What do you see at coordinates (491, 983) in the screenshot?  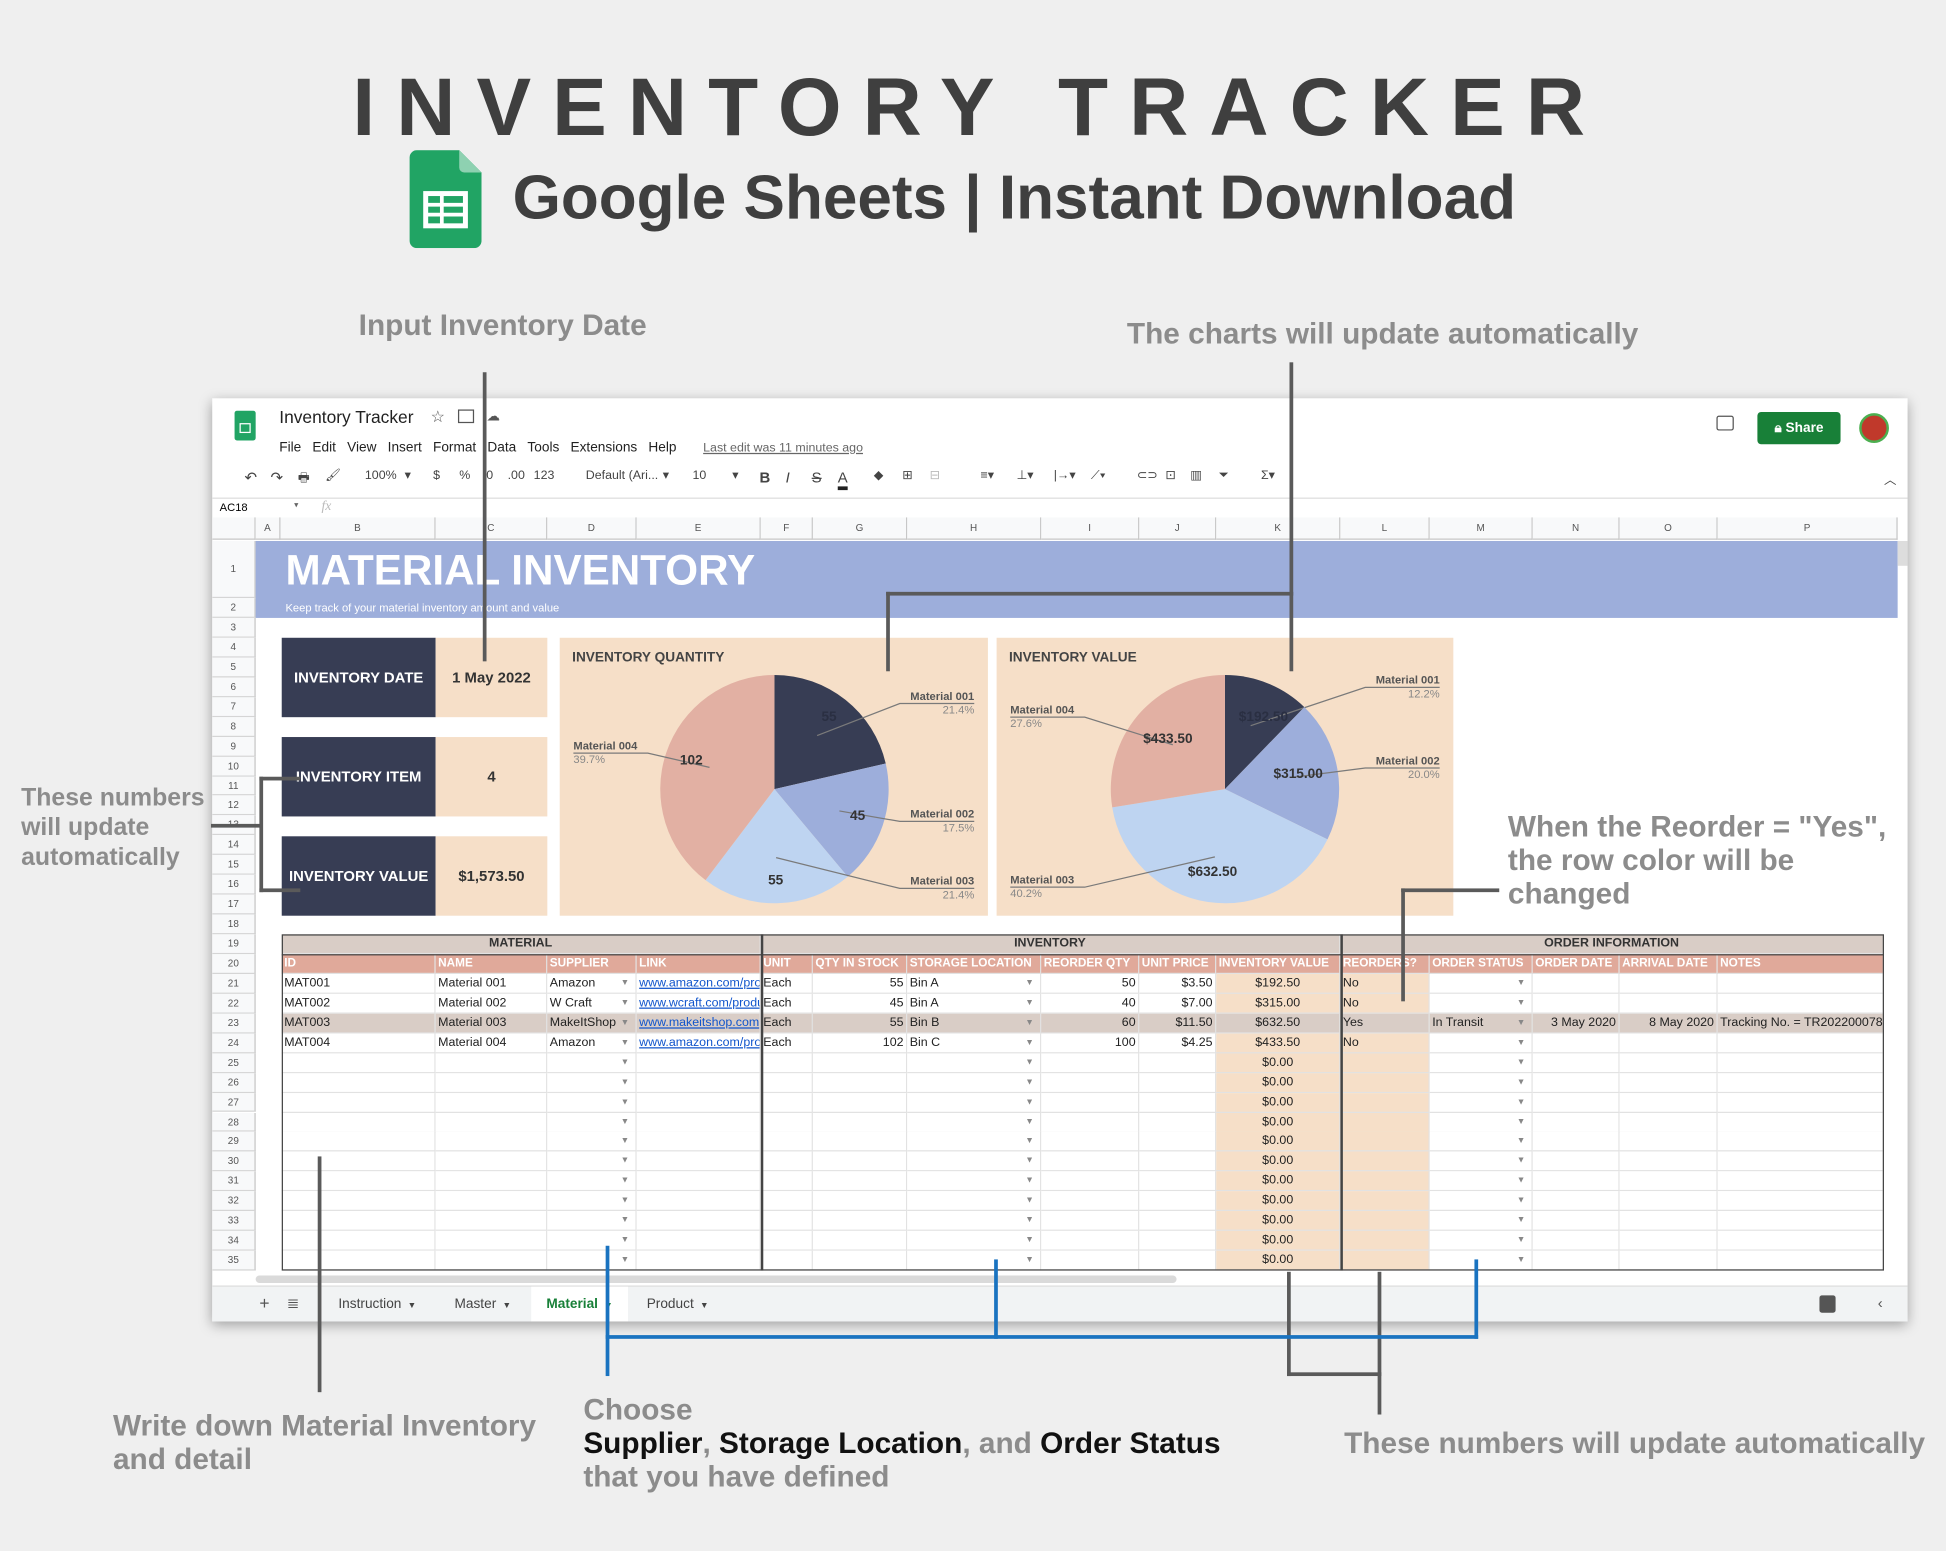 I see `cell-name: Material 001` at bounding box center [491, 983].